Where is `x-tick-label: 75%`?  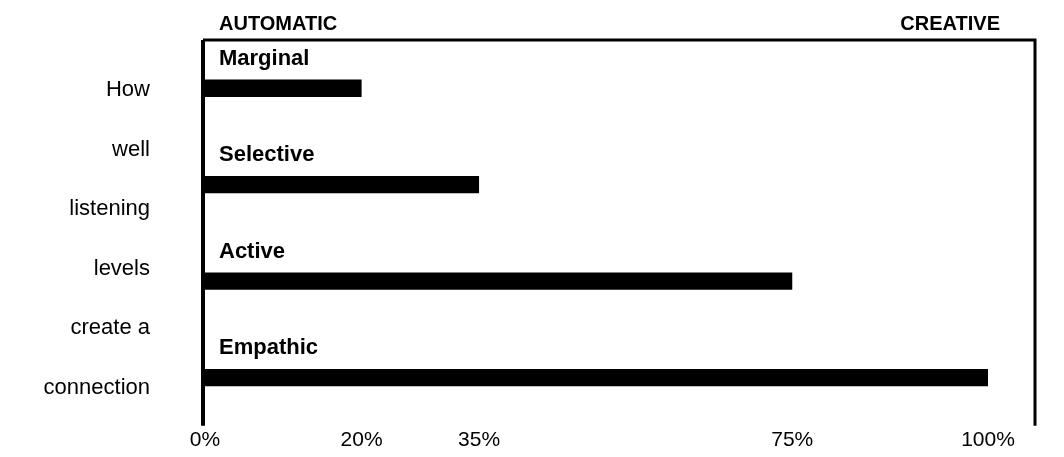 x-tick-label: 75% is located at coordinates (792, 439).